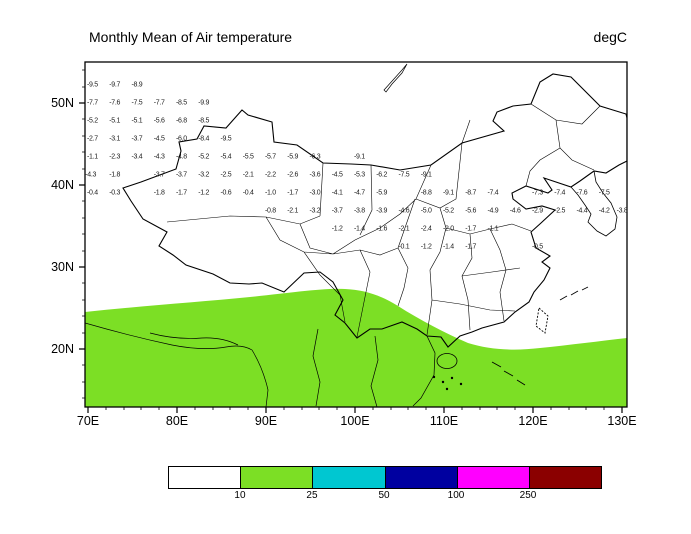 The height and width of the screenshot is (534, 691). Describe the element at coordinates (395, 78) in the screenshot. I see `lake-baikal-outline` at that location.